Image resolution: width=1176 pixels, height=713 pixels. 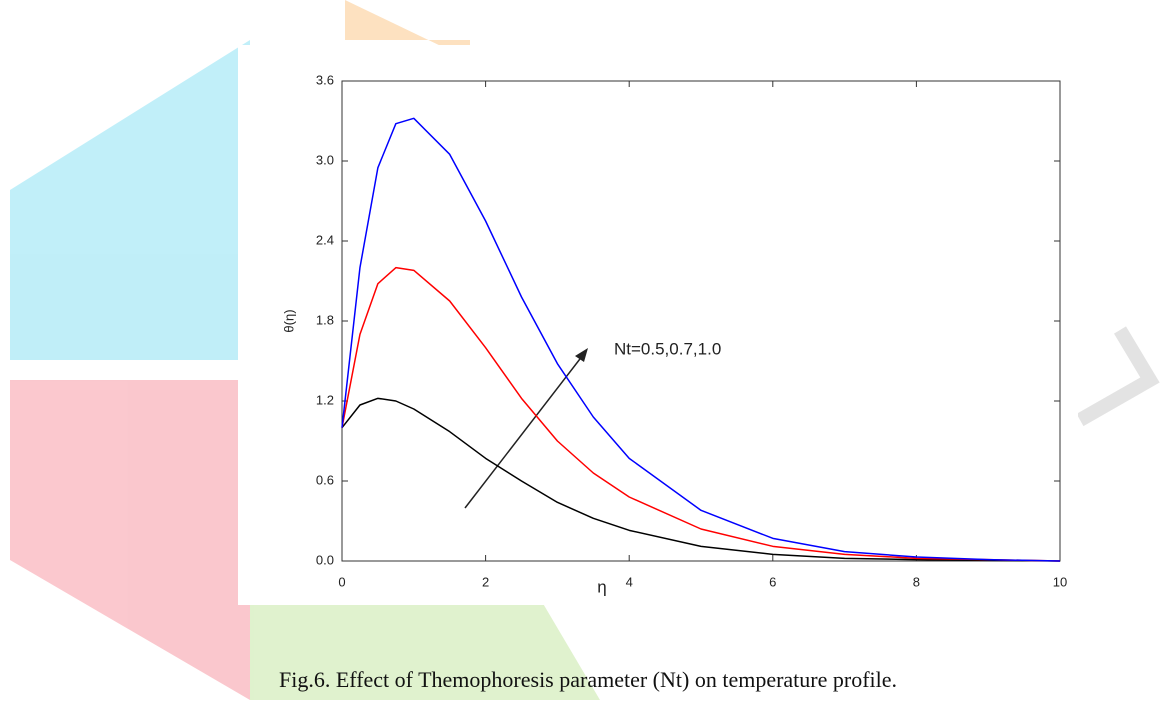 I want to click on x-tick-label: 2, so click(x=485, y=581).